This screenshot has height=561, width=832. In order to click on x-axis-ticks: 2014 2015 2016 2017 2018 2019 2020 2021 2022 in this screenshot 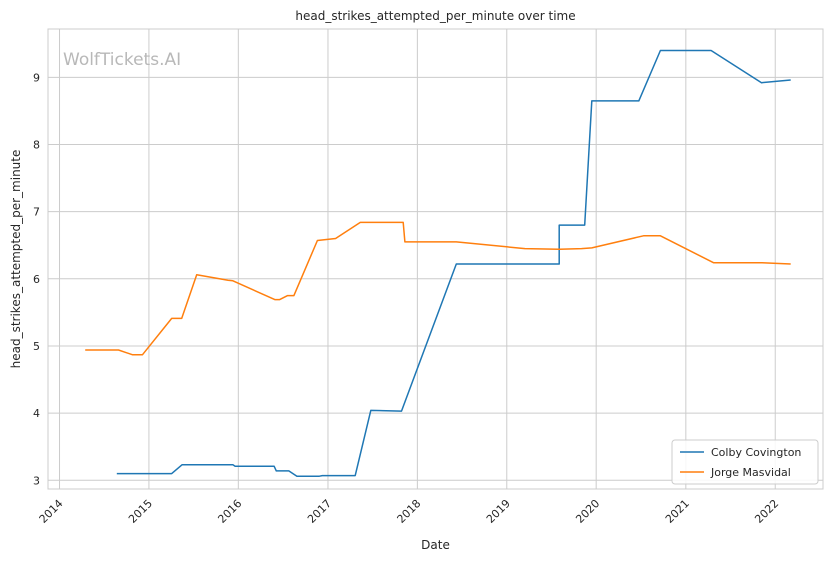, I will do `click(409, 511)`.